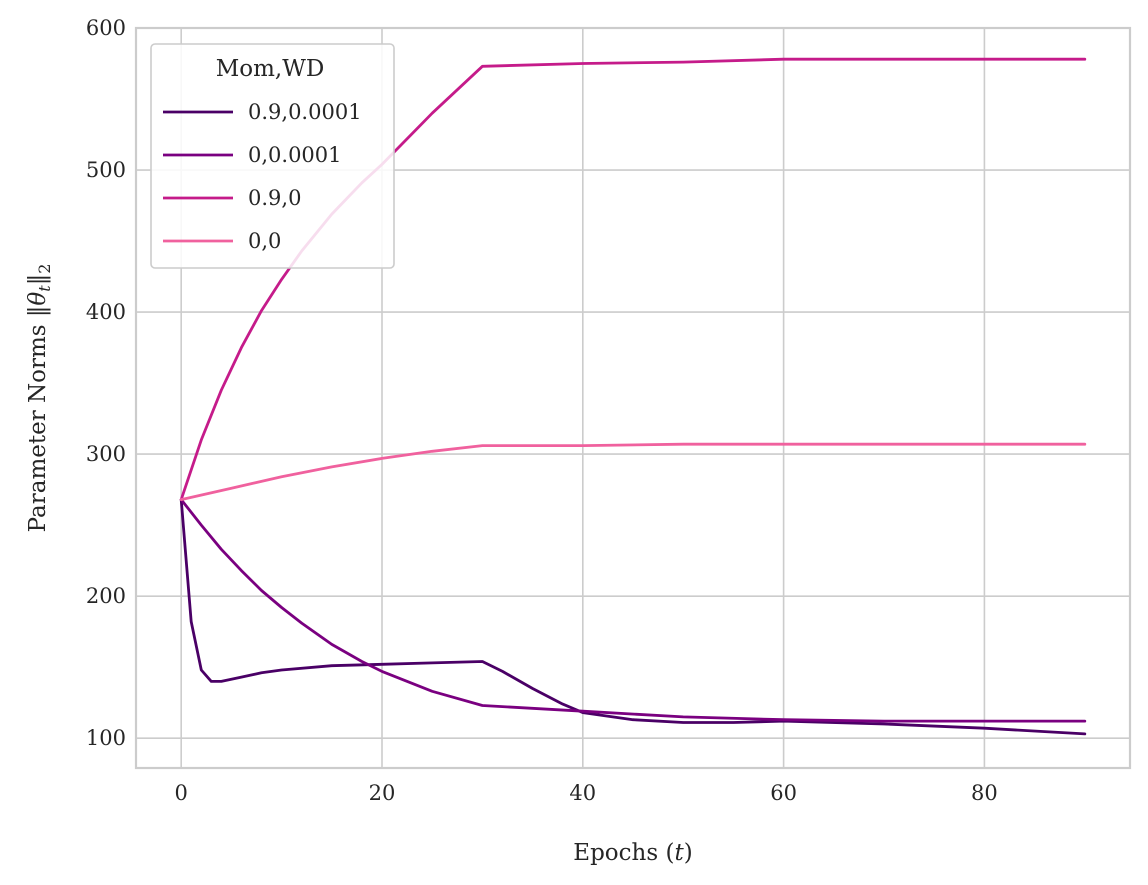 This screenshot has width=1148, height=885. I want to click on y-axis-label: Parameter Norms ‖θt‖2, so click(39, 398).